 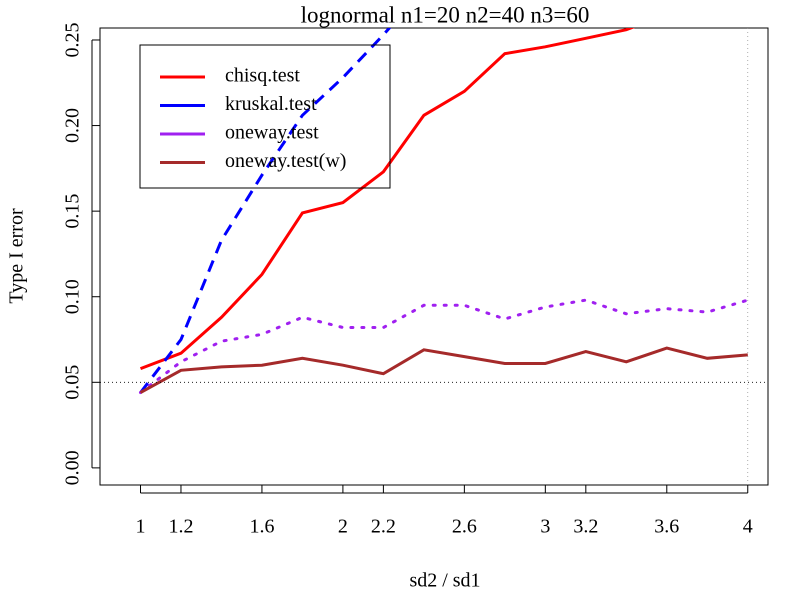 I want to click on y-tick-label: 0.00, so click(x=73, y=467).